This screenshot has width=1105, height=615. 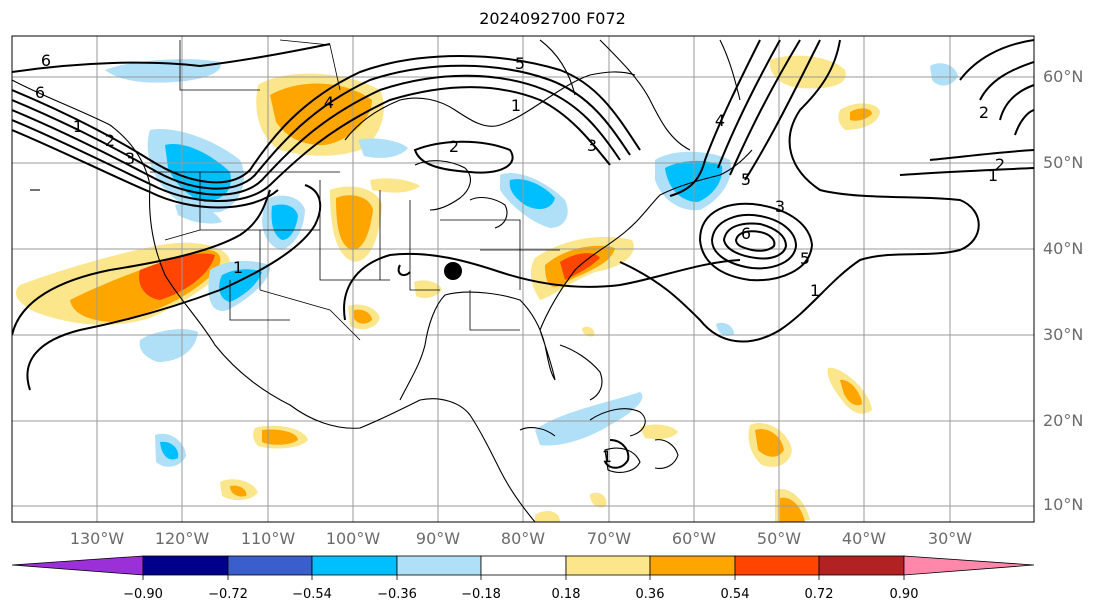 I want to click on colorbar-extend-min, so click(x=77, y=565).